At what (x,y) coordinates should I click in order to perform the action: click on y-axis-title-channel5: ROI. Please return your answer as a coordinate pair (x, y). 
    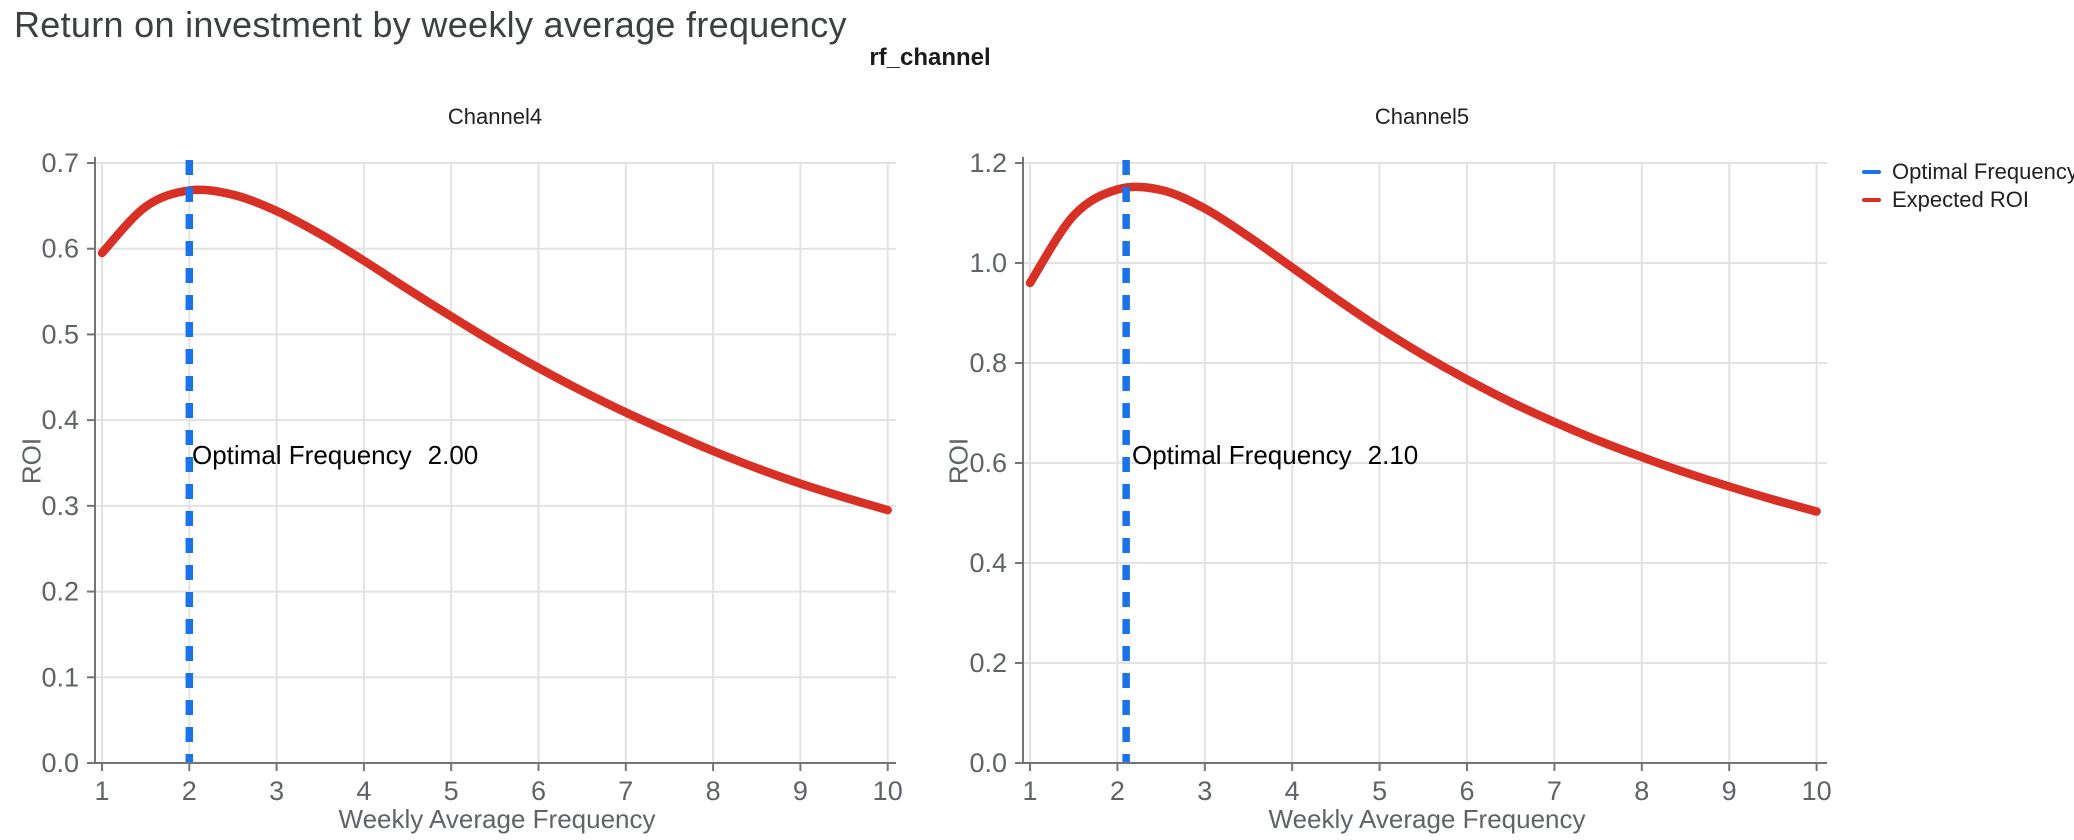
    Looking at the image, I should click on (958, 461).